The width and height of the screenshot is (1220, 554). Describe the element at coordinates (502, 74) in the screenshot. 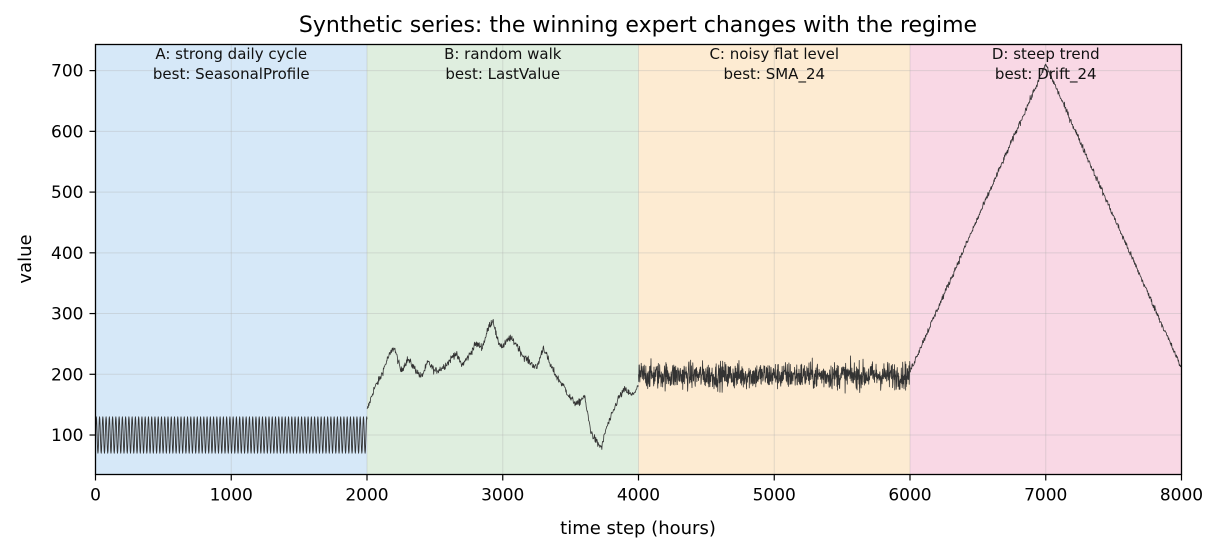

I see `region-label-best-1: best: LastValue` at that location.